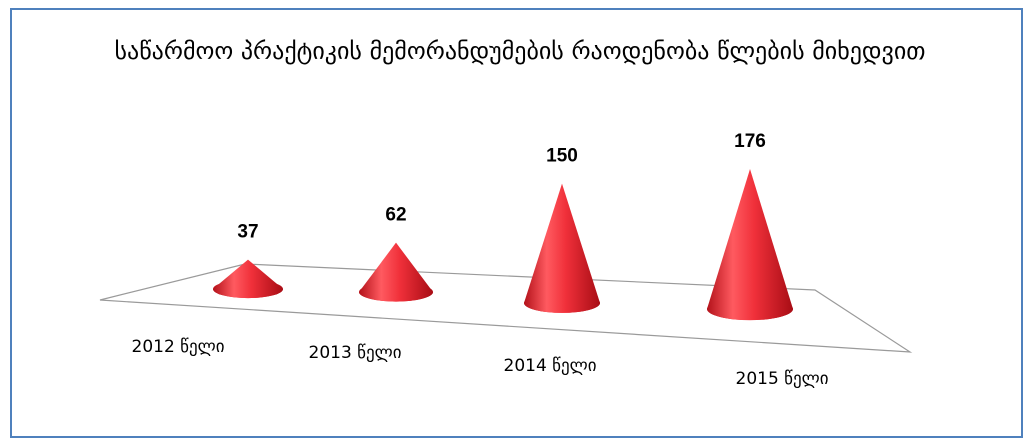 Image resolution: width=1034 pixels, height=442 pixels. I want to click on category-label: 2014 წელი, so click(550, 366).